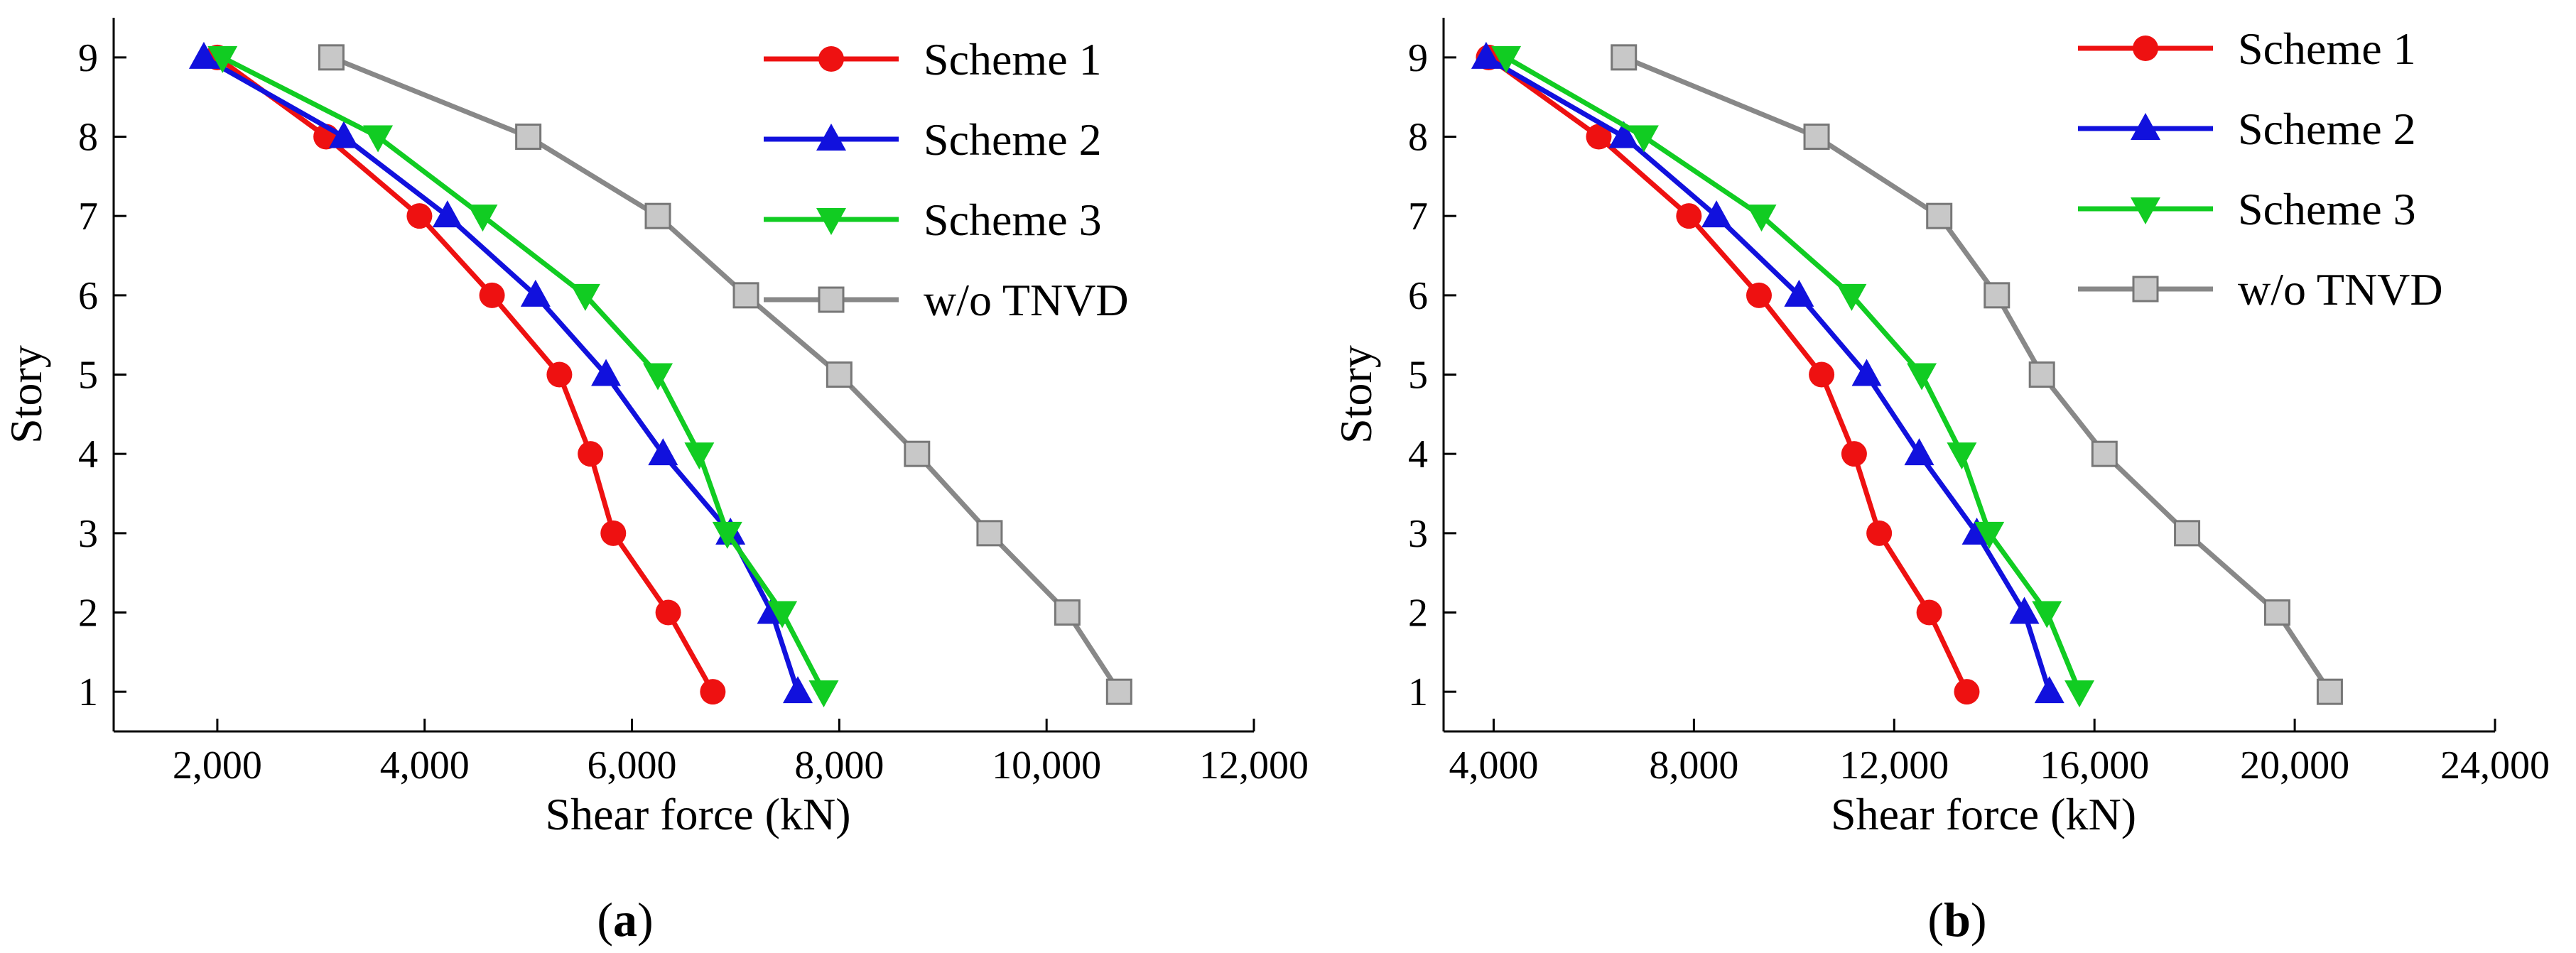 Image resolution: width=2576 pixels, height=953 pixels. Describe the element at coordinates (2495, 766) in the screenshot. I see `x-tick-label: 24,000` at that location.